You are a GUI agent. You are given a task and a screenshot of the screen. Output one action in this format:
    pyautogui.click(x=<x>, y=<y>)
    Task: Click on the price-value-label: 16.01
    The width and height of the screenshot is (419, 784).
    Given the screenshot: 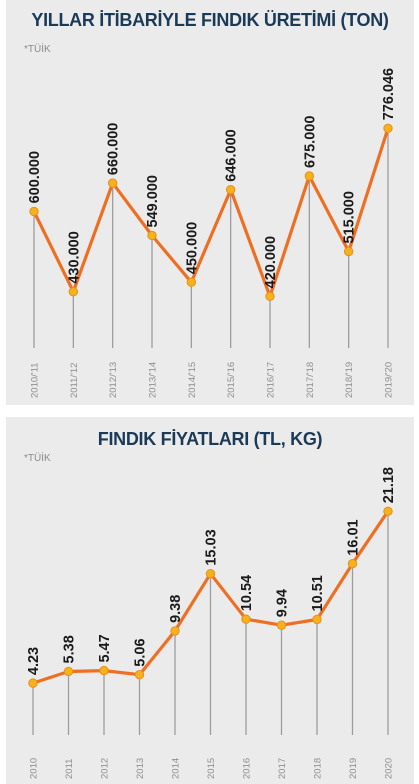 What is the action you would take?
    pyautogui.click(x=354, y=537)
    